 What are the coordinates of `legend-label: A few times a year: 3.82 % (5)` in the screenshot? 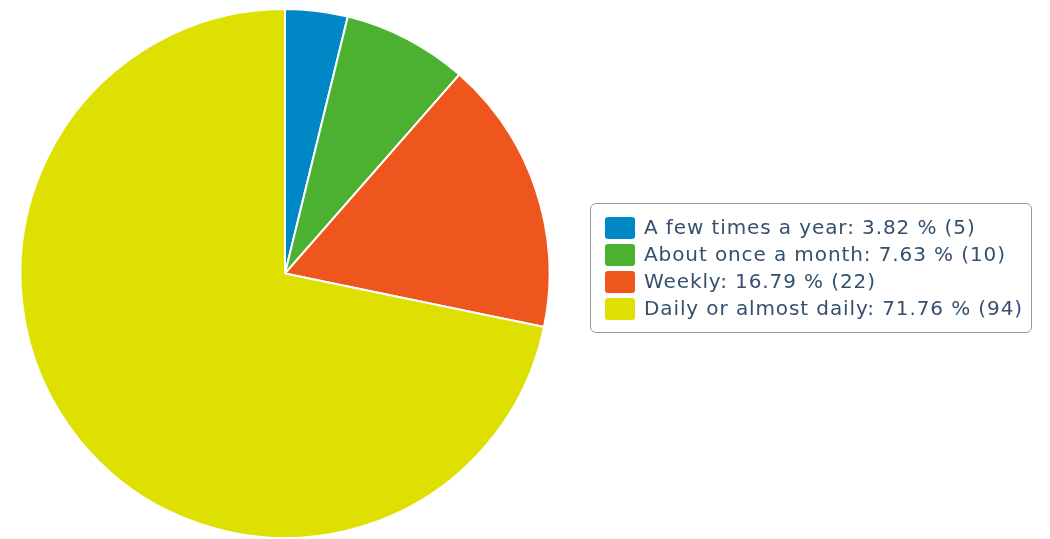 It's located at (810, 227).